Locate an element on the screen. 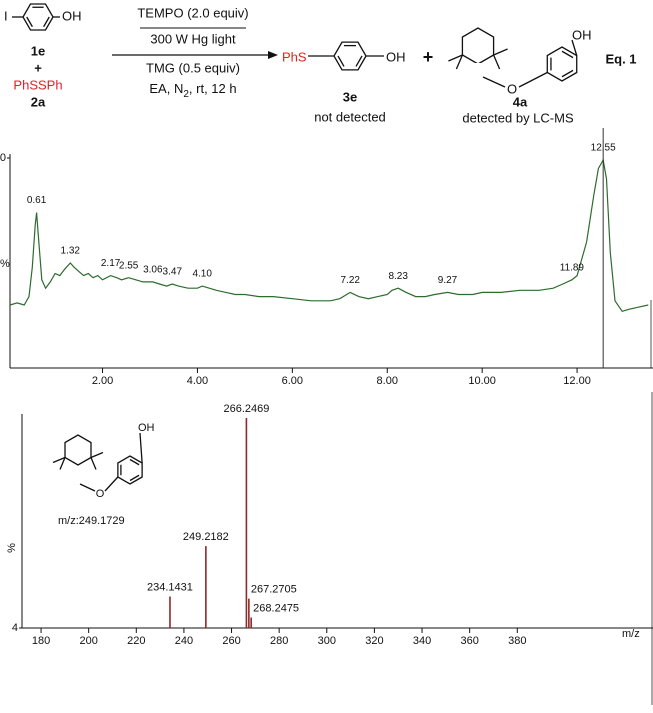 This screenshot has width=653, height=713. x-tick-label: 380 is located at coordinates (517, 641).